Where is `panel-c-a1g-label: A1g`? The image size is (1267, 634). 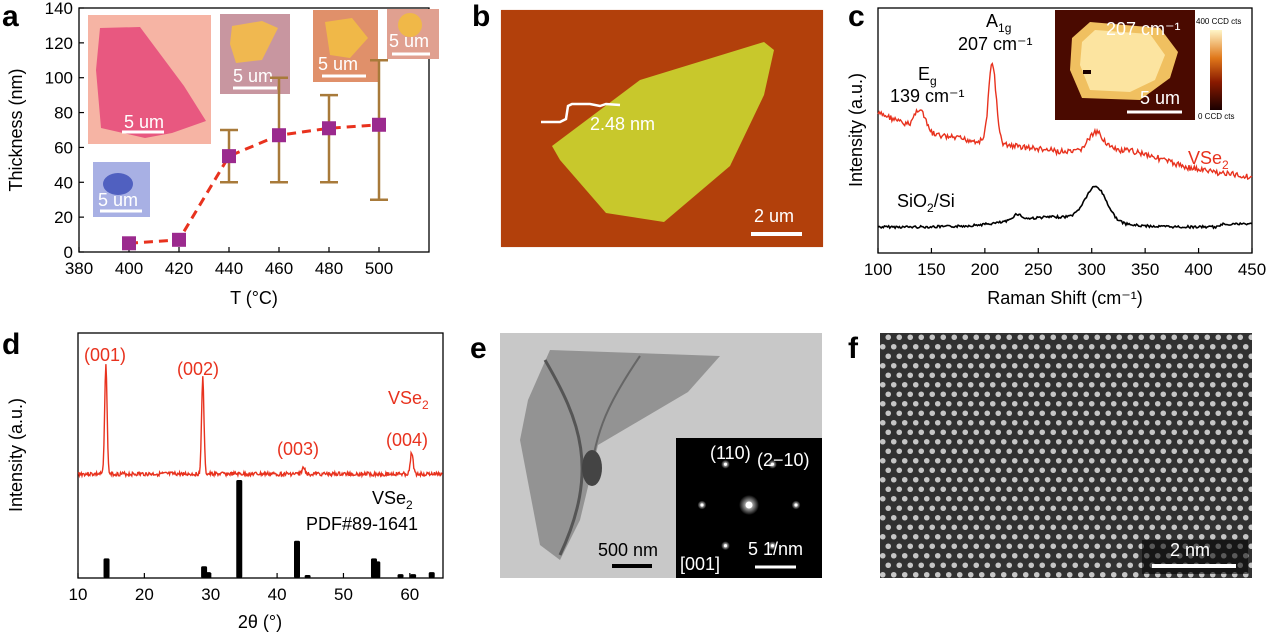 panel-c-a1g-label: A1g is located at coordinates (998, 23).